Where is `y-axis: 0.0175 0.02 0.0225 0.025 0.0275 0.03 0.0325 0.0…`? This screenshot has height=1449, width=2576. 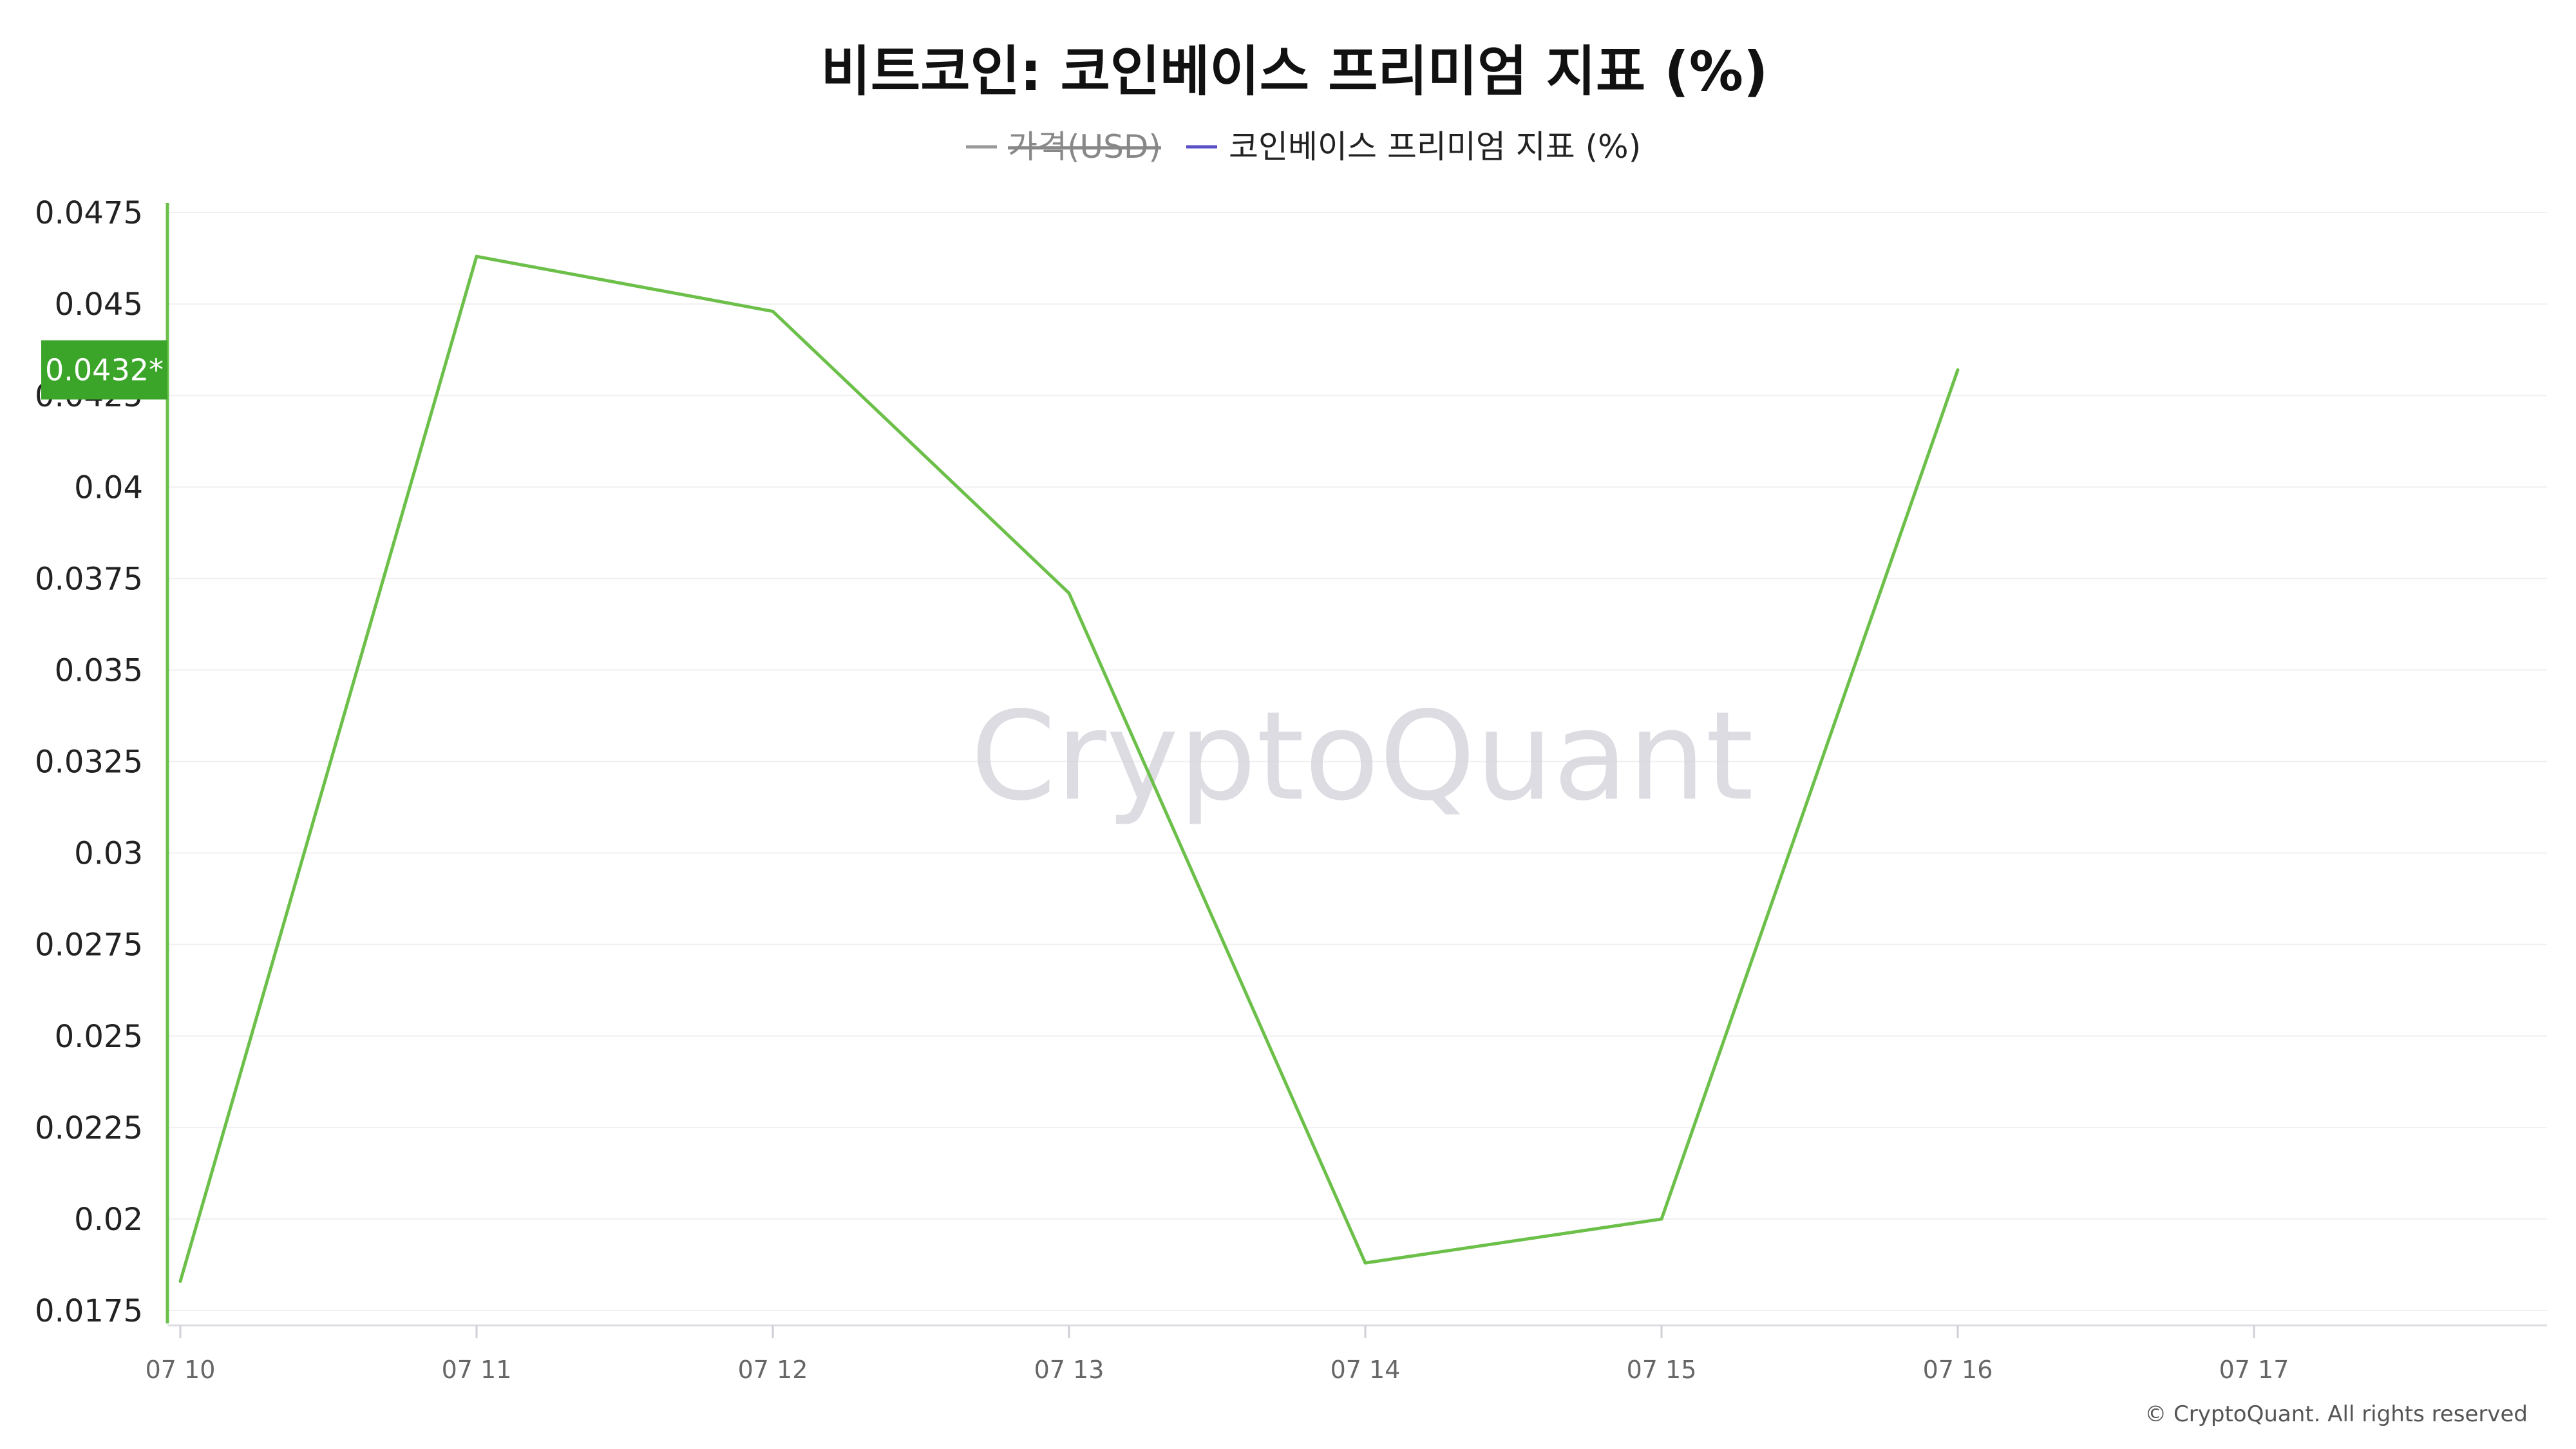 y-axis: 0.0175 0.02 0.0225 0.025 0.0275 0.03 0.0325 0.0… is located at coordinates (102, 762).